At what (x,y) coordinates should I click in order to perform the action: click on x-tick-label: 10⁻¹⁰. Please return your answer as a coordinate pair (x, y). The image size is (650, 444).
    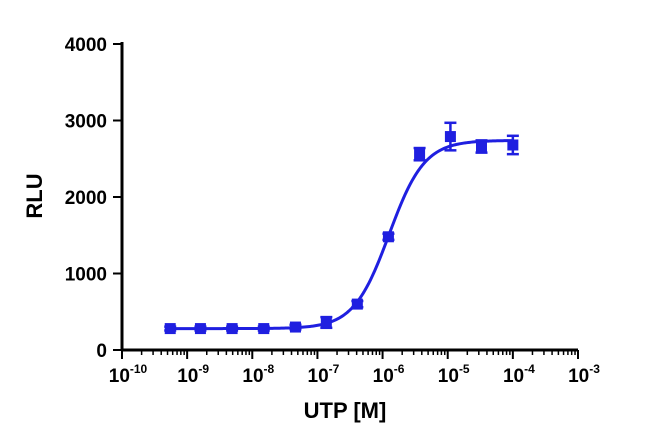
    Looking at the image, I should click on (128, 374).